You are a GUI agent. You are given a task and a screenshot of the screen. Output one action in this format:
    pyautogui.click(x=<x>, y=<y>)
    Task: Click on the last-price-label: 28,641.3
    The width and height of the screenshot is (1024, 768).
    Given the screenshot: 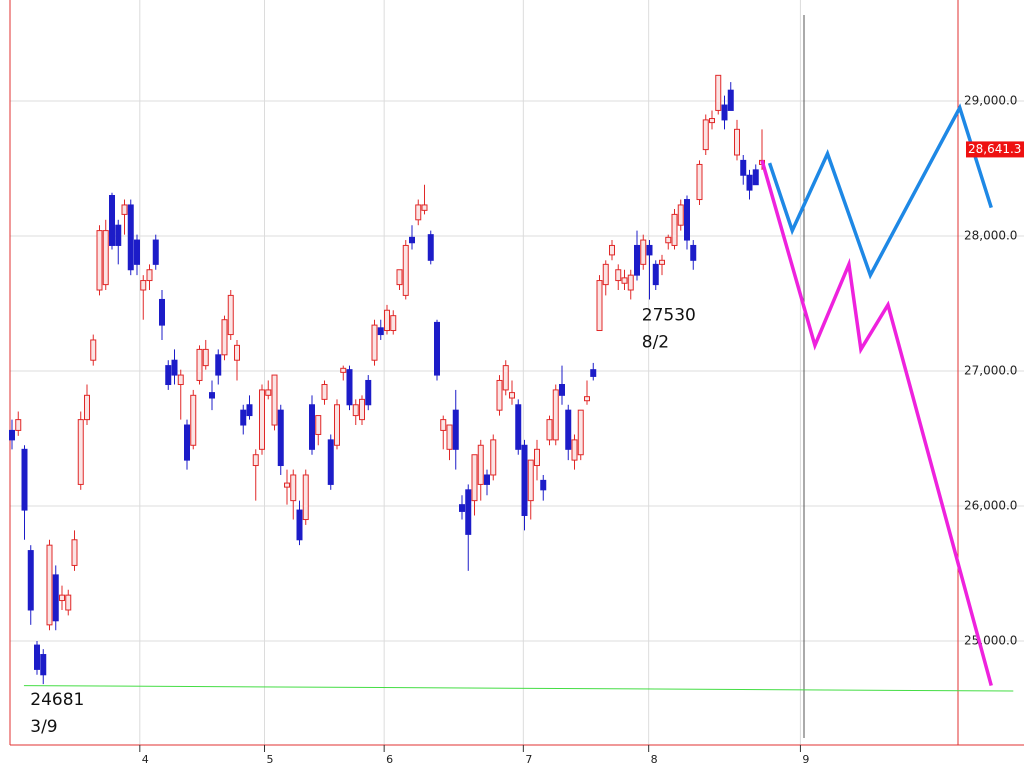 What is the action you would take?
    pyautogui.click(x=994, y=149)
    